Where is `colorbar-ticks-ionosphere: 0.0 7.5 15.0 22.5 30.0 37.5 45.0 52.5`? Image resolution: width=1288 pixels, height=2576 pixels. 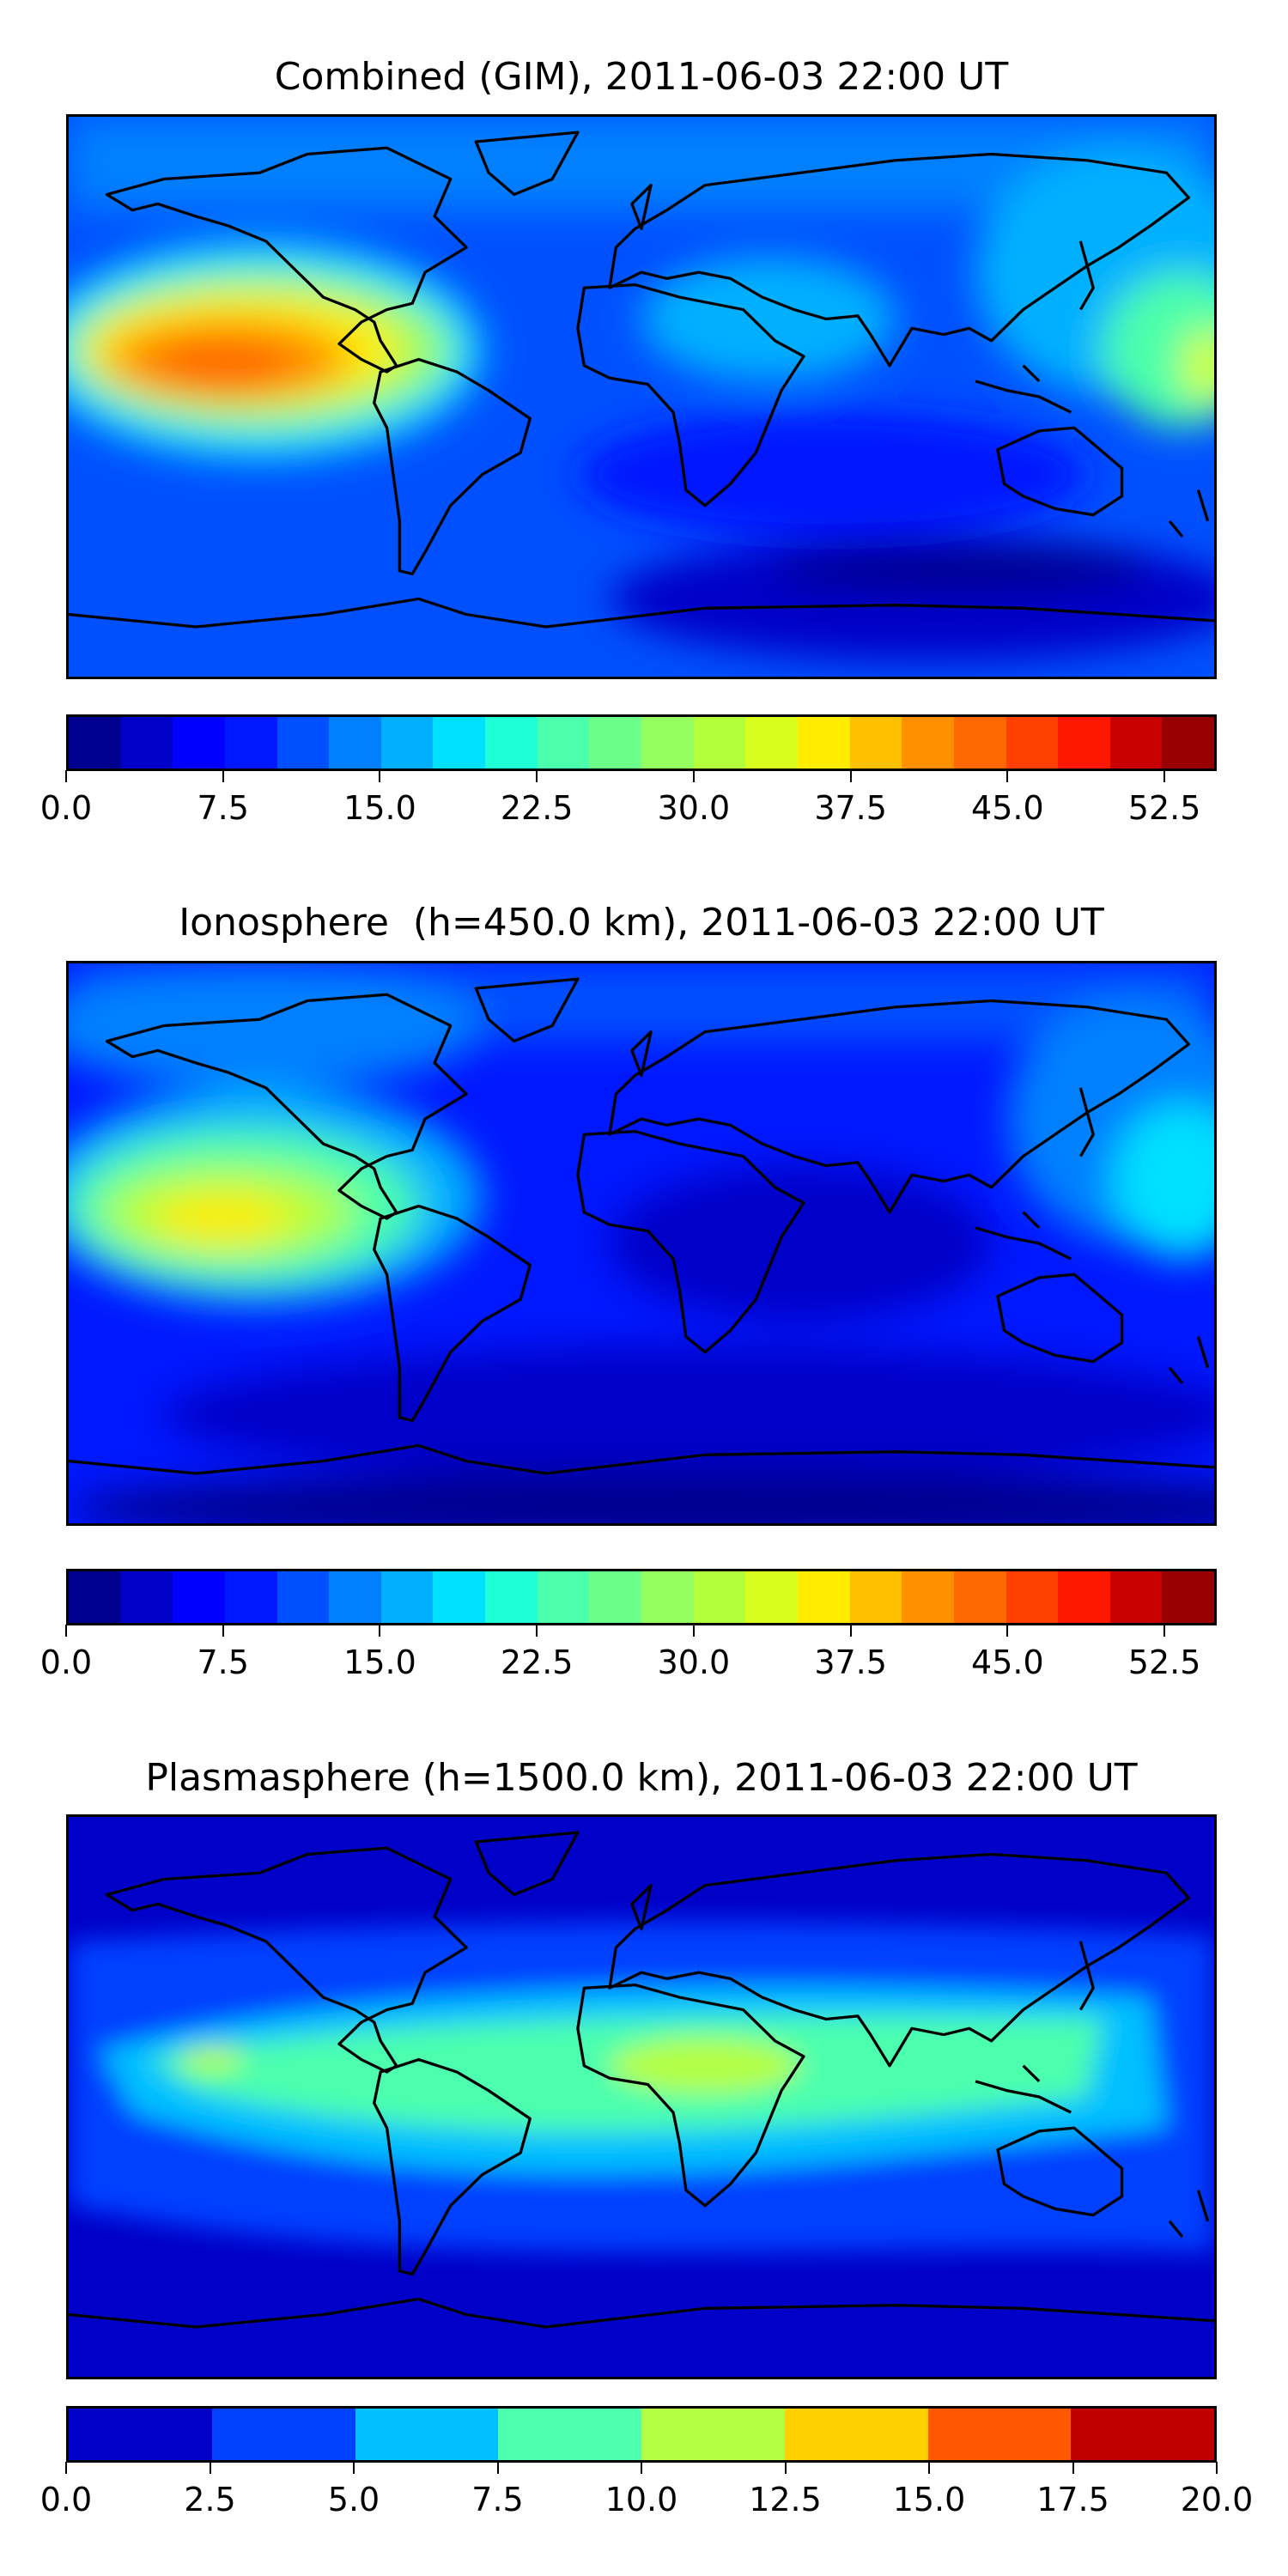
colorbar-ticks-ionosphere: 0.0 7.5 15.0 22.5 30.0 37.5 45.0 52.5 is located at coordinates (629, 1659).